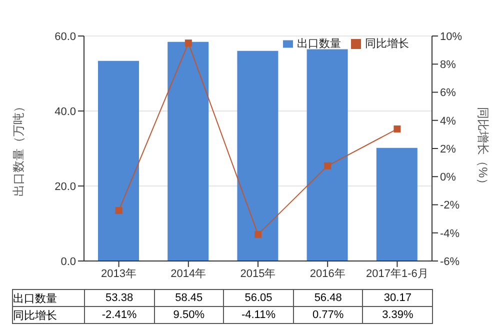 The height and width of the screenshot is (335, 497). I want to click on y2-axis-title: 同比增长（%）, so click(483, 148).